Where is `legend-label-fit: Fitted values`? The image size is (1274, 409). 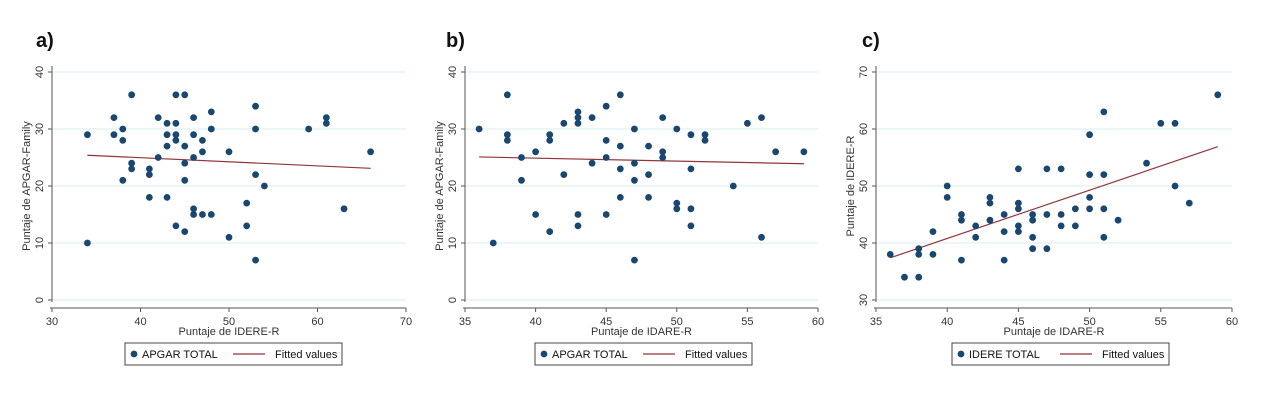
legend-label-fit: Fitted values is located at coordinates (1133, 355).